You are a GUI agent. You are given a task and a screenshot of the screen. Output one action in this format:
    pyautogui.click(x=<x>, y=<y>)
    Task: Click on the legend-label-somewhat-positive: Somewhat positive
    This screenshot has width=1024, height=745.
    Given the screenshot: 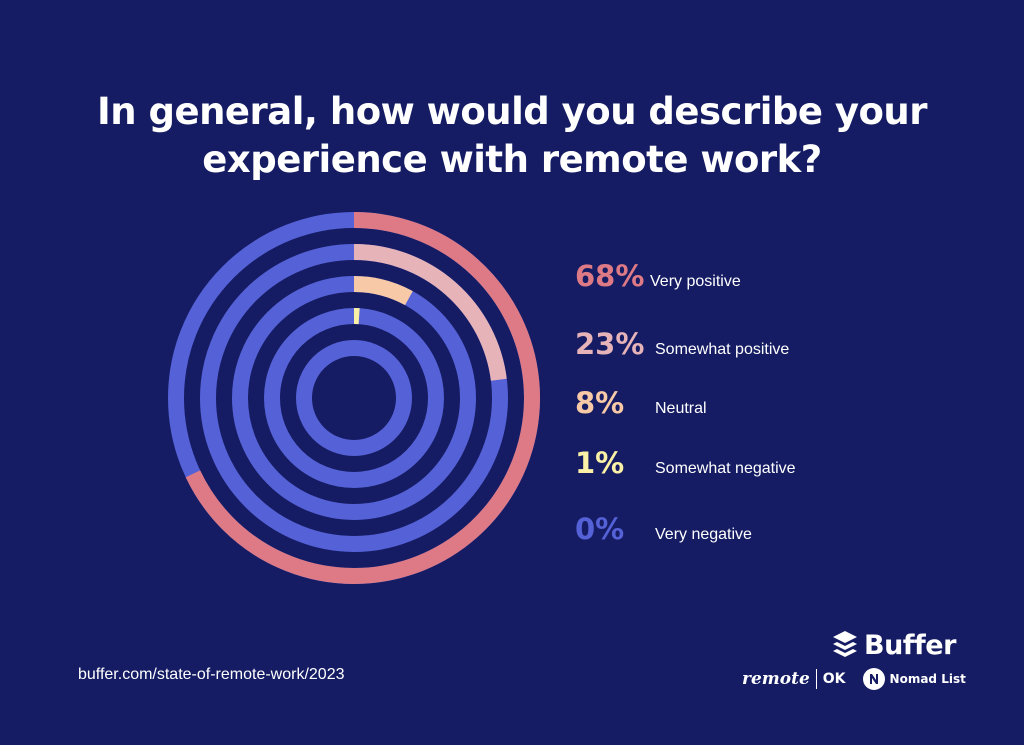 What is the action you would take?
    pyautogui.click(x=722, y=349)
    